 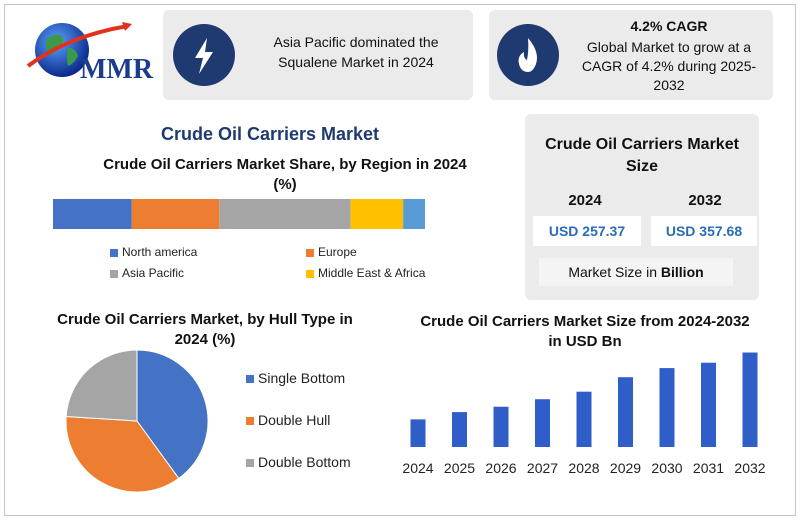 I want to click on value-2024: USD 257.37, so click(x=587, y=231).